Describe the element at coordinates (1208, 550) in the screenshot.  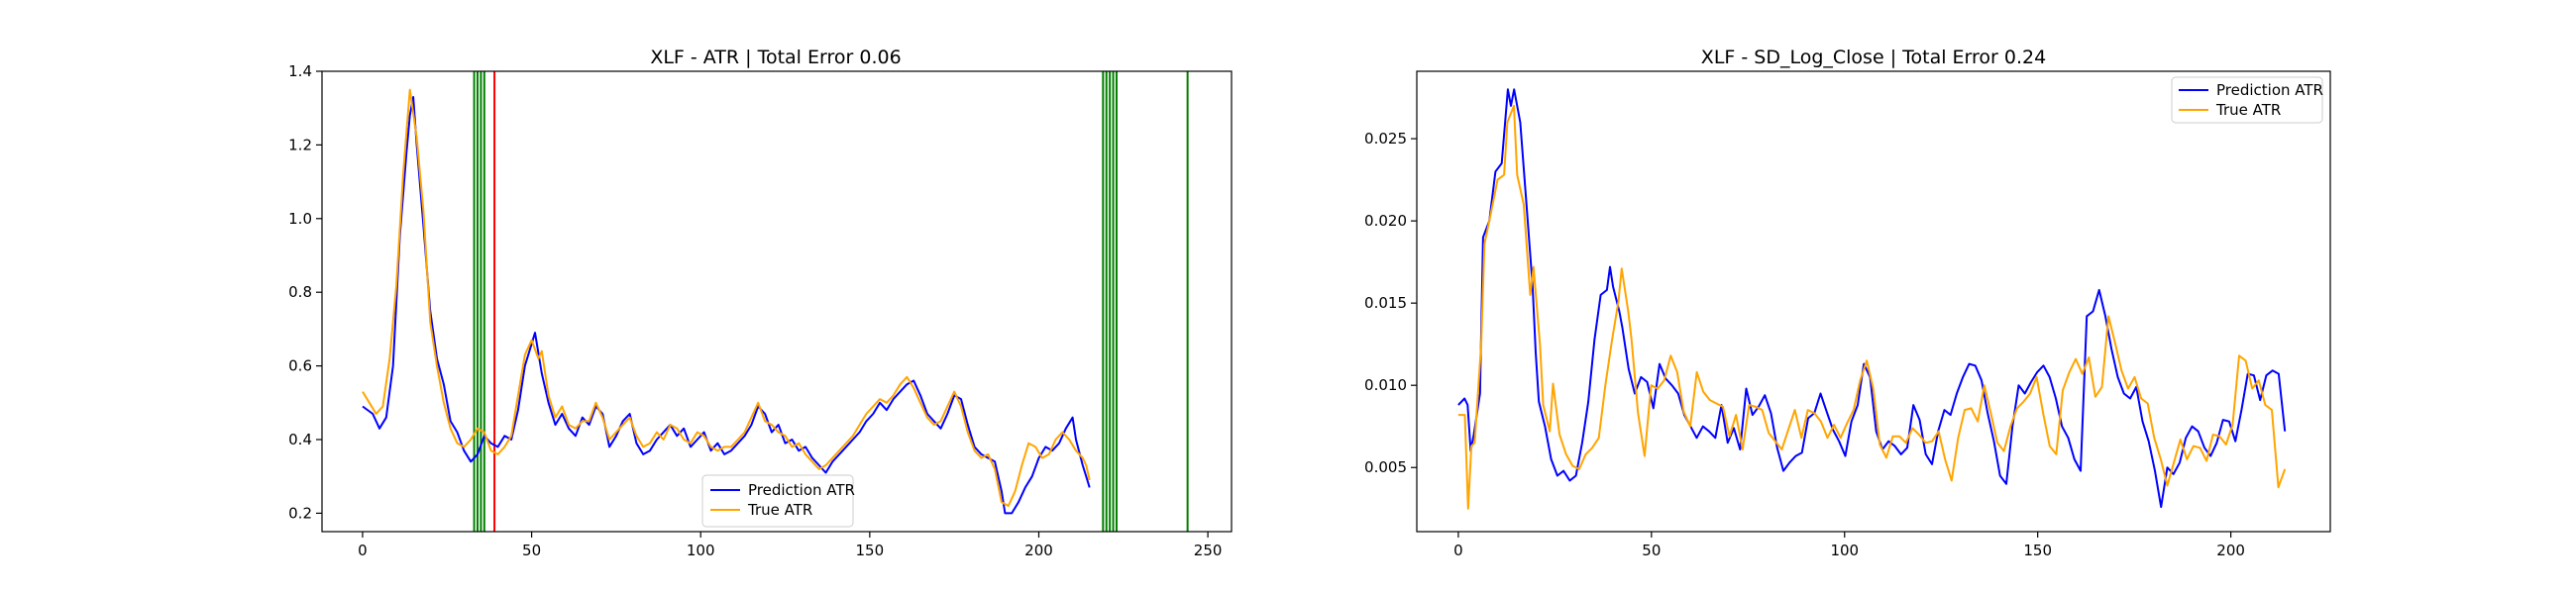
I see `left-x-tick-label-250: 250` at that location.